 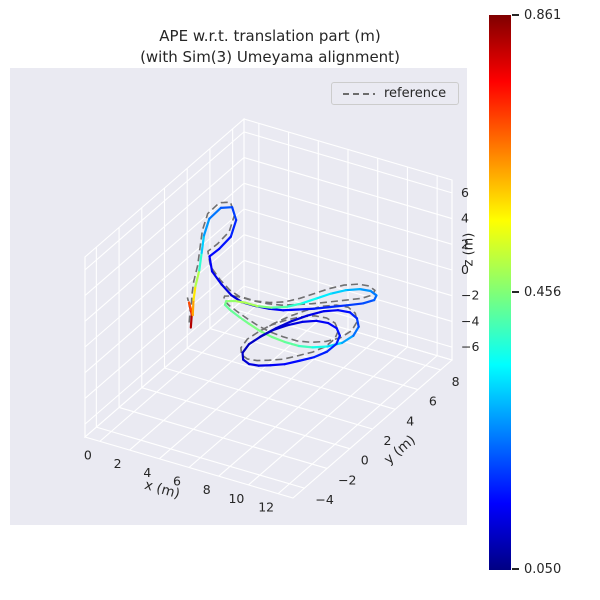 I want to click on legend-label-reference: reference, so click(x=415, y=93).